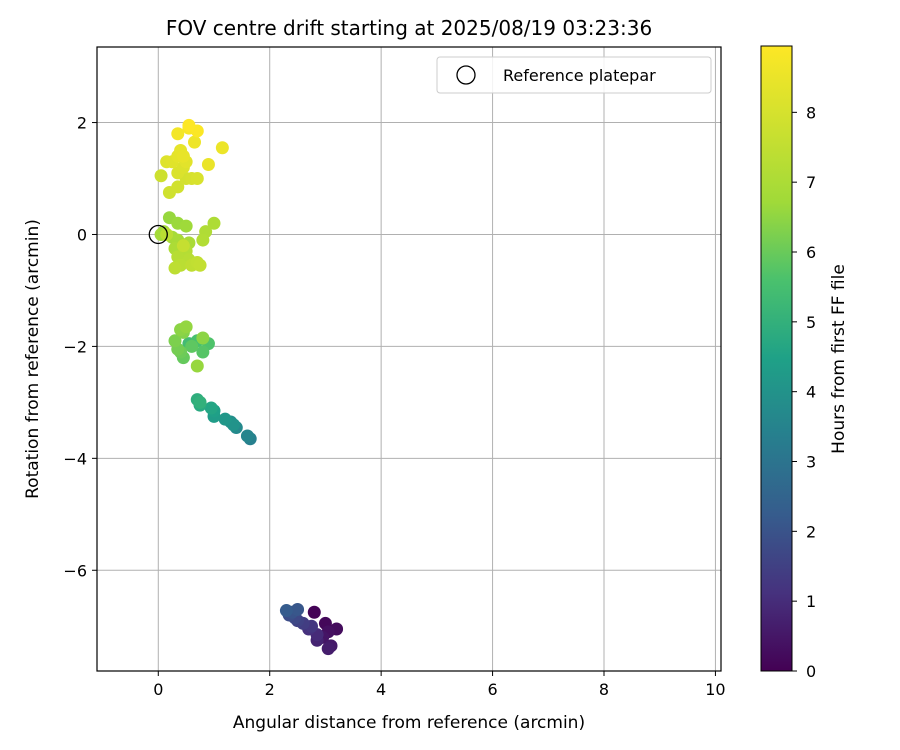 The width and height of the screenshot is (900, 750). I want to click on colorbar-tick-label: 7, so click(811, 182).